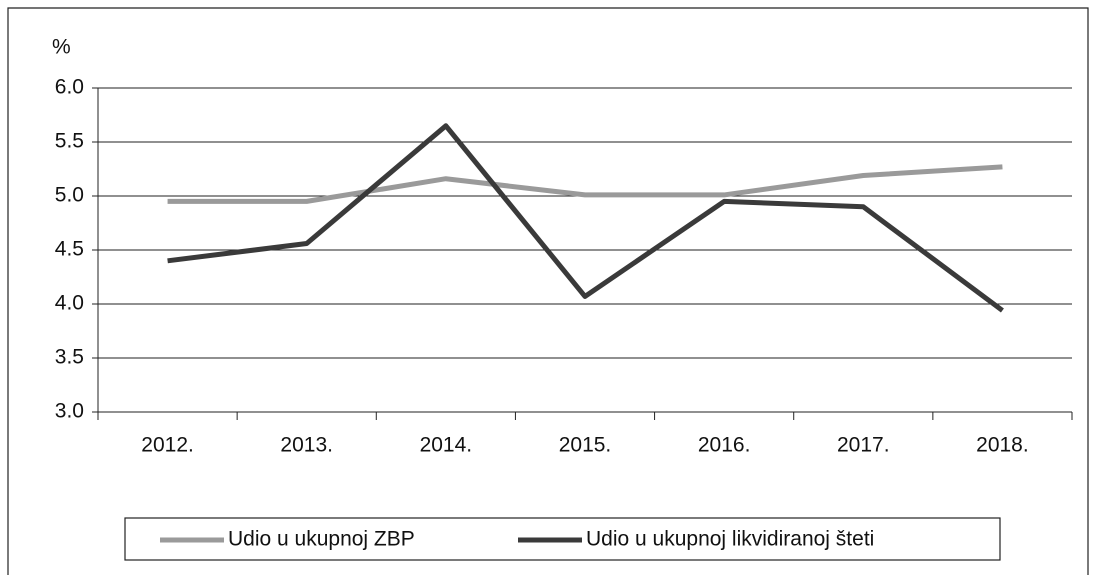 Image resolution: width=1096 pixels, height=575 pixels. What do you see at coordinates (69, 87) in the screenshot?
I see `y-tick-label: 6.0` at bounding box center [69, 87].